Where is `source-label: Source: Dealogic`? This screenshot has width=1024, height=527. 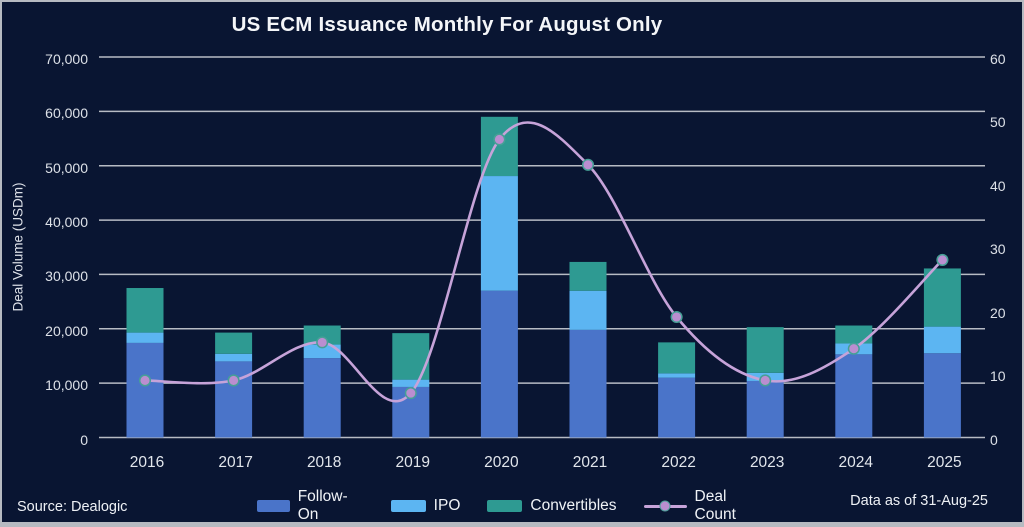
source-label: Source: Dealogic is located at coordinates (72, 507).